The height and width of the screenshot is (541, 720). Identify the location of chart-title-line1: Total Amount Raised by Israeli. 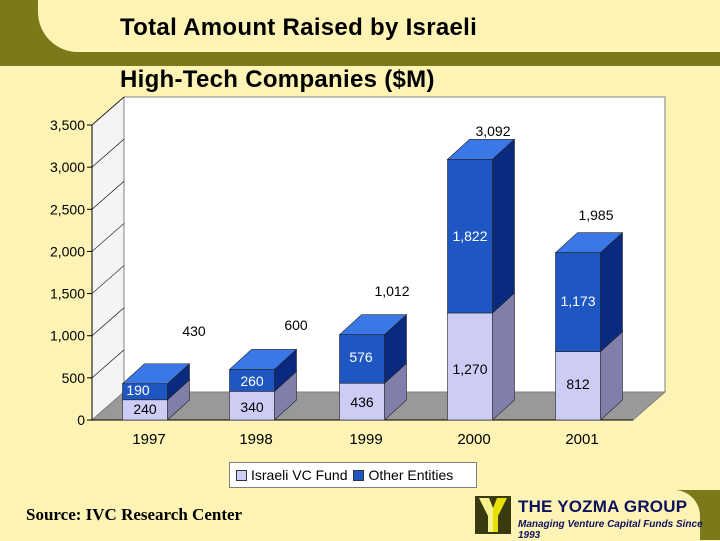
(299, 27).